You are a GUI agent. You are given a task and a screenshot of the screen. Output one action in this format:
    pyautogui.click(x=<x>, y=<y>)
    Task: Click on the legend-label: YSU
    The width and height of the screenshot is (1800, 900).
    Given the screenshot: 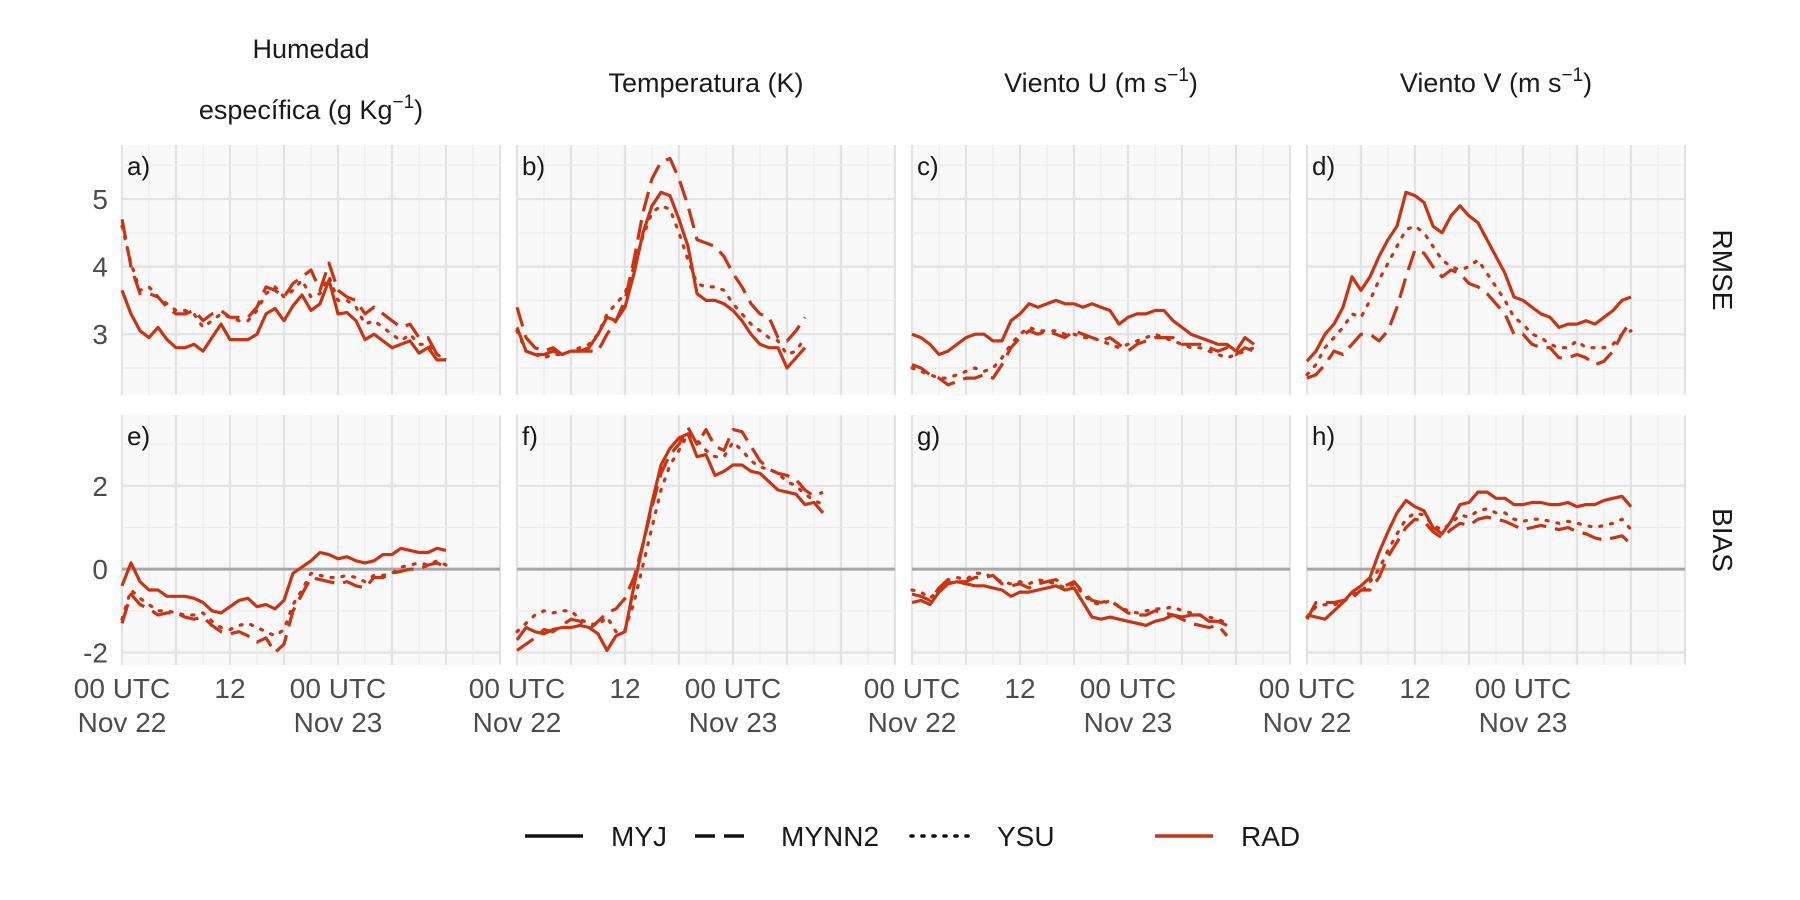 What is the action you would take?
    pyautogui.click(x=1026, y=836)
    